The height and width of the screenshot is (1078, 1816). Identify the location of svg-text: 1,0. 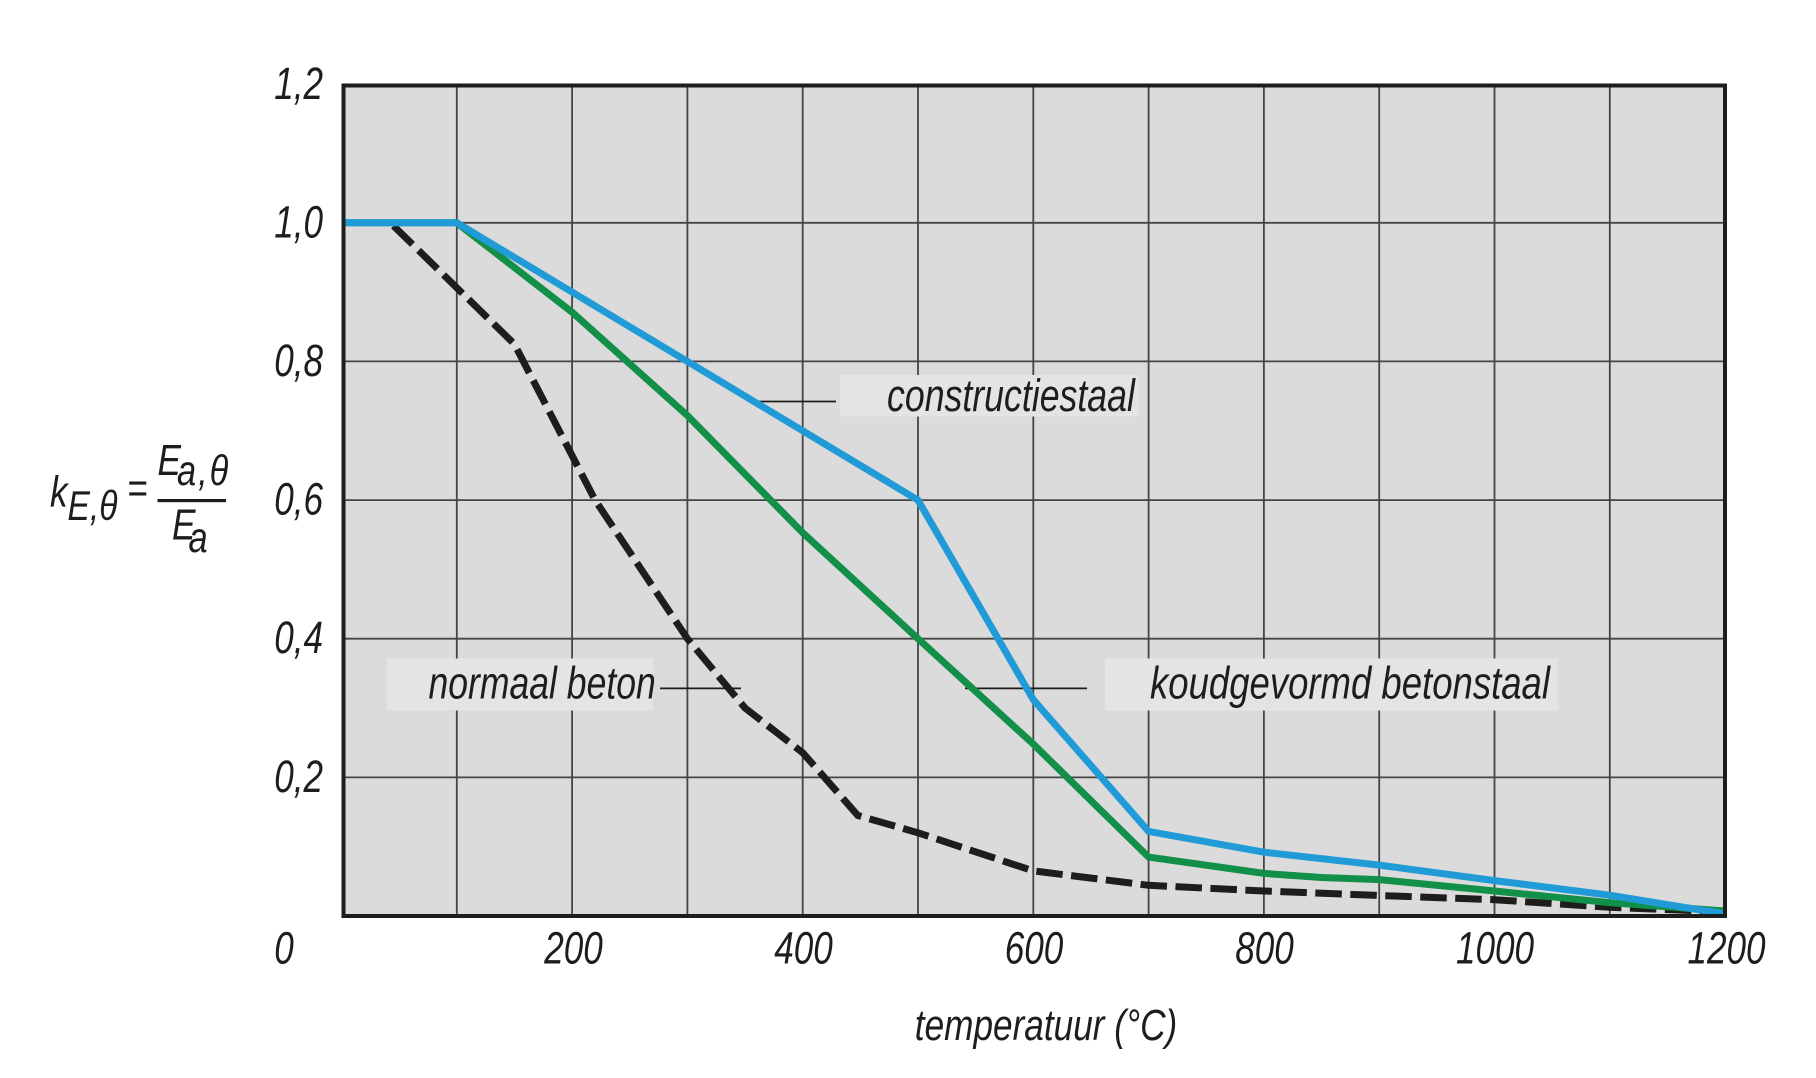
(298, 221).